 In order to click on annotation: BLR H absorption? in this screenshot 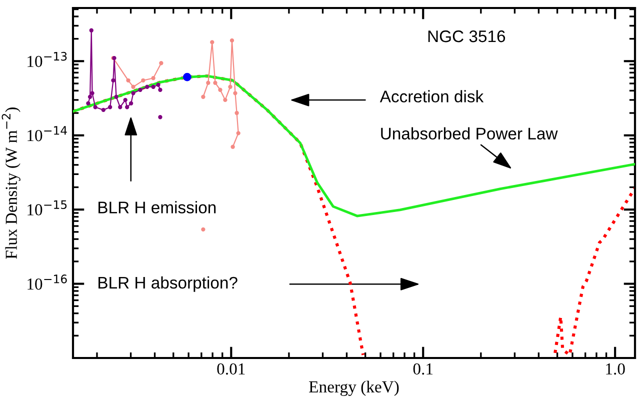, I will do `click(168, 284)`.